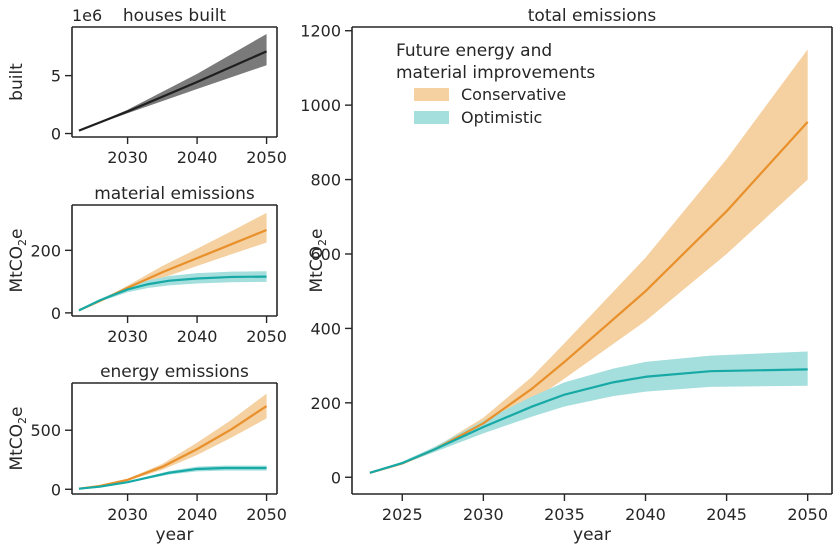  I want to click on legend-entry-label: Optimistic, so click(501, 117).